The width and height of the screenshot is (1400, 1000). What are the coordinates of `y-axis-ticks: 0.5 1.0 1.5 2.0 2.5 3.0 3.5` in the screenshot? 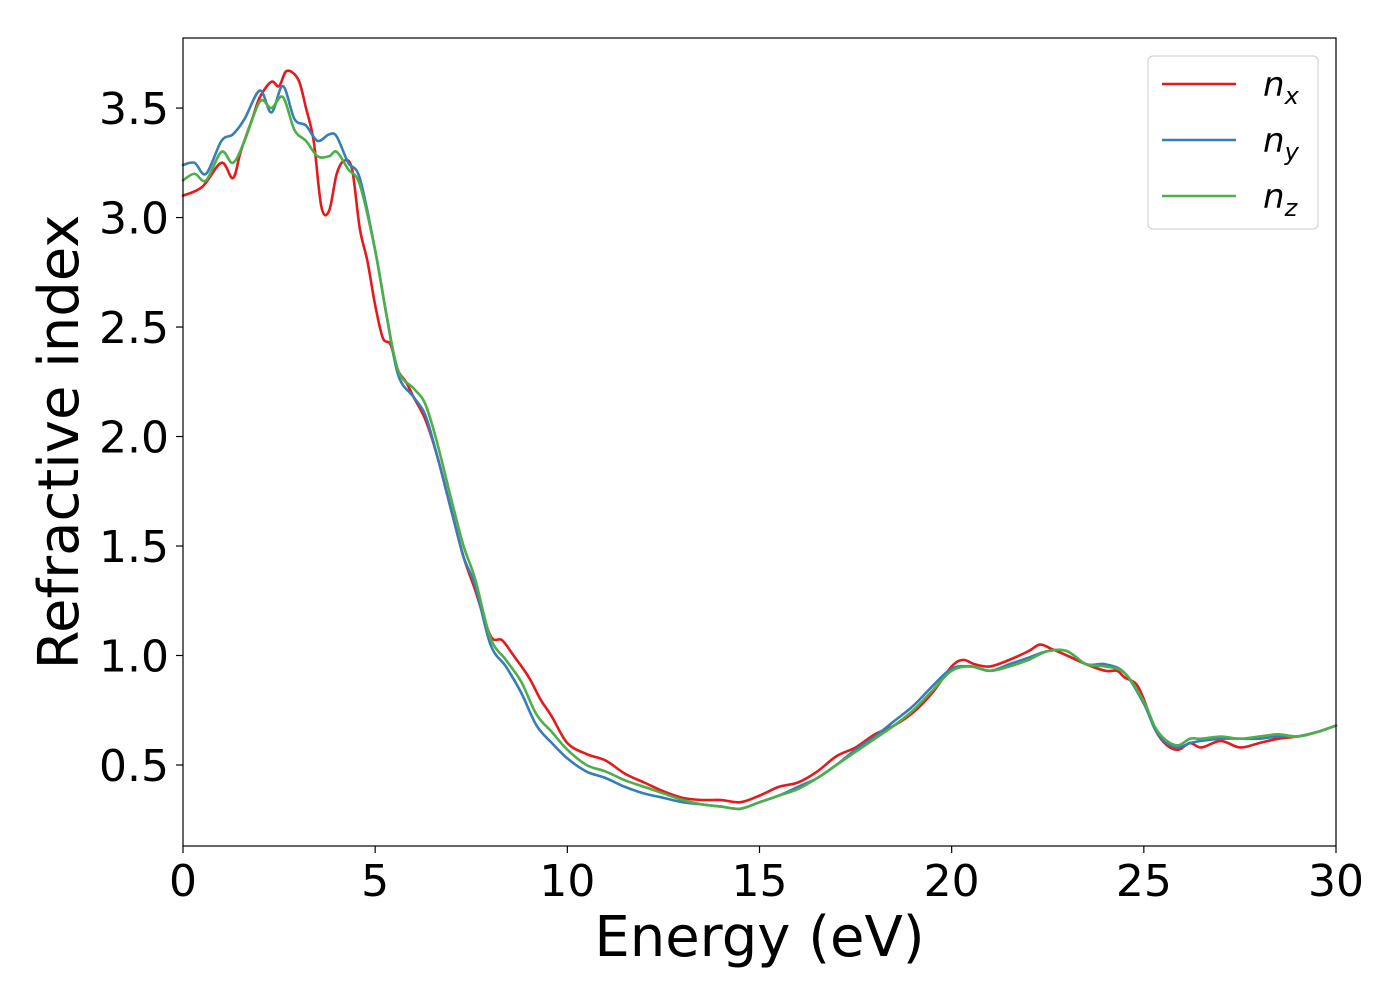 It's located at (141, 438).